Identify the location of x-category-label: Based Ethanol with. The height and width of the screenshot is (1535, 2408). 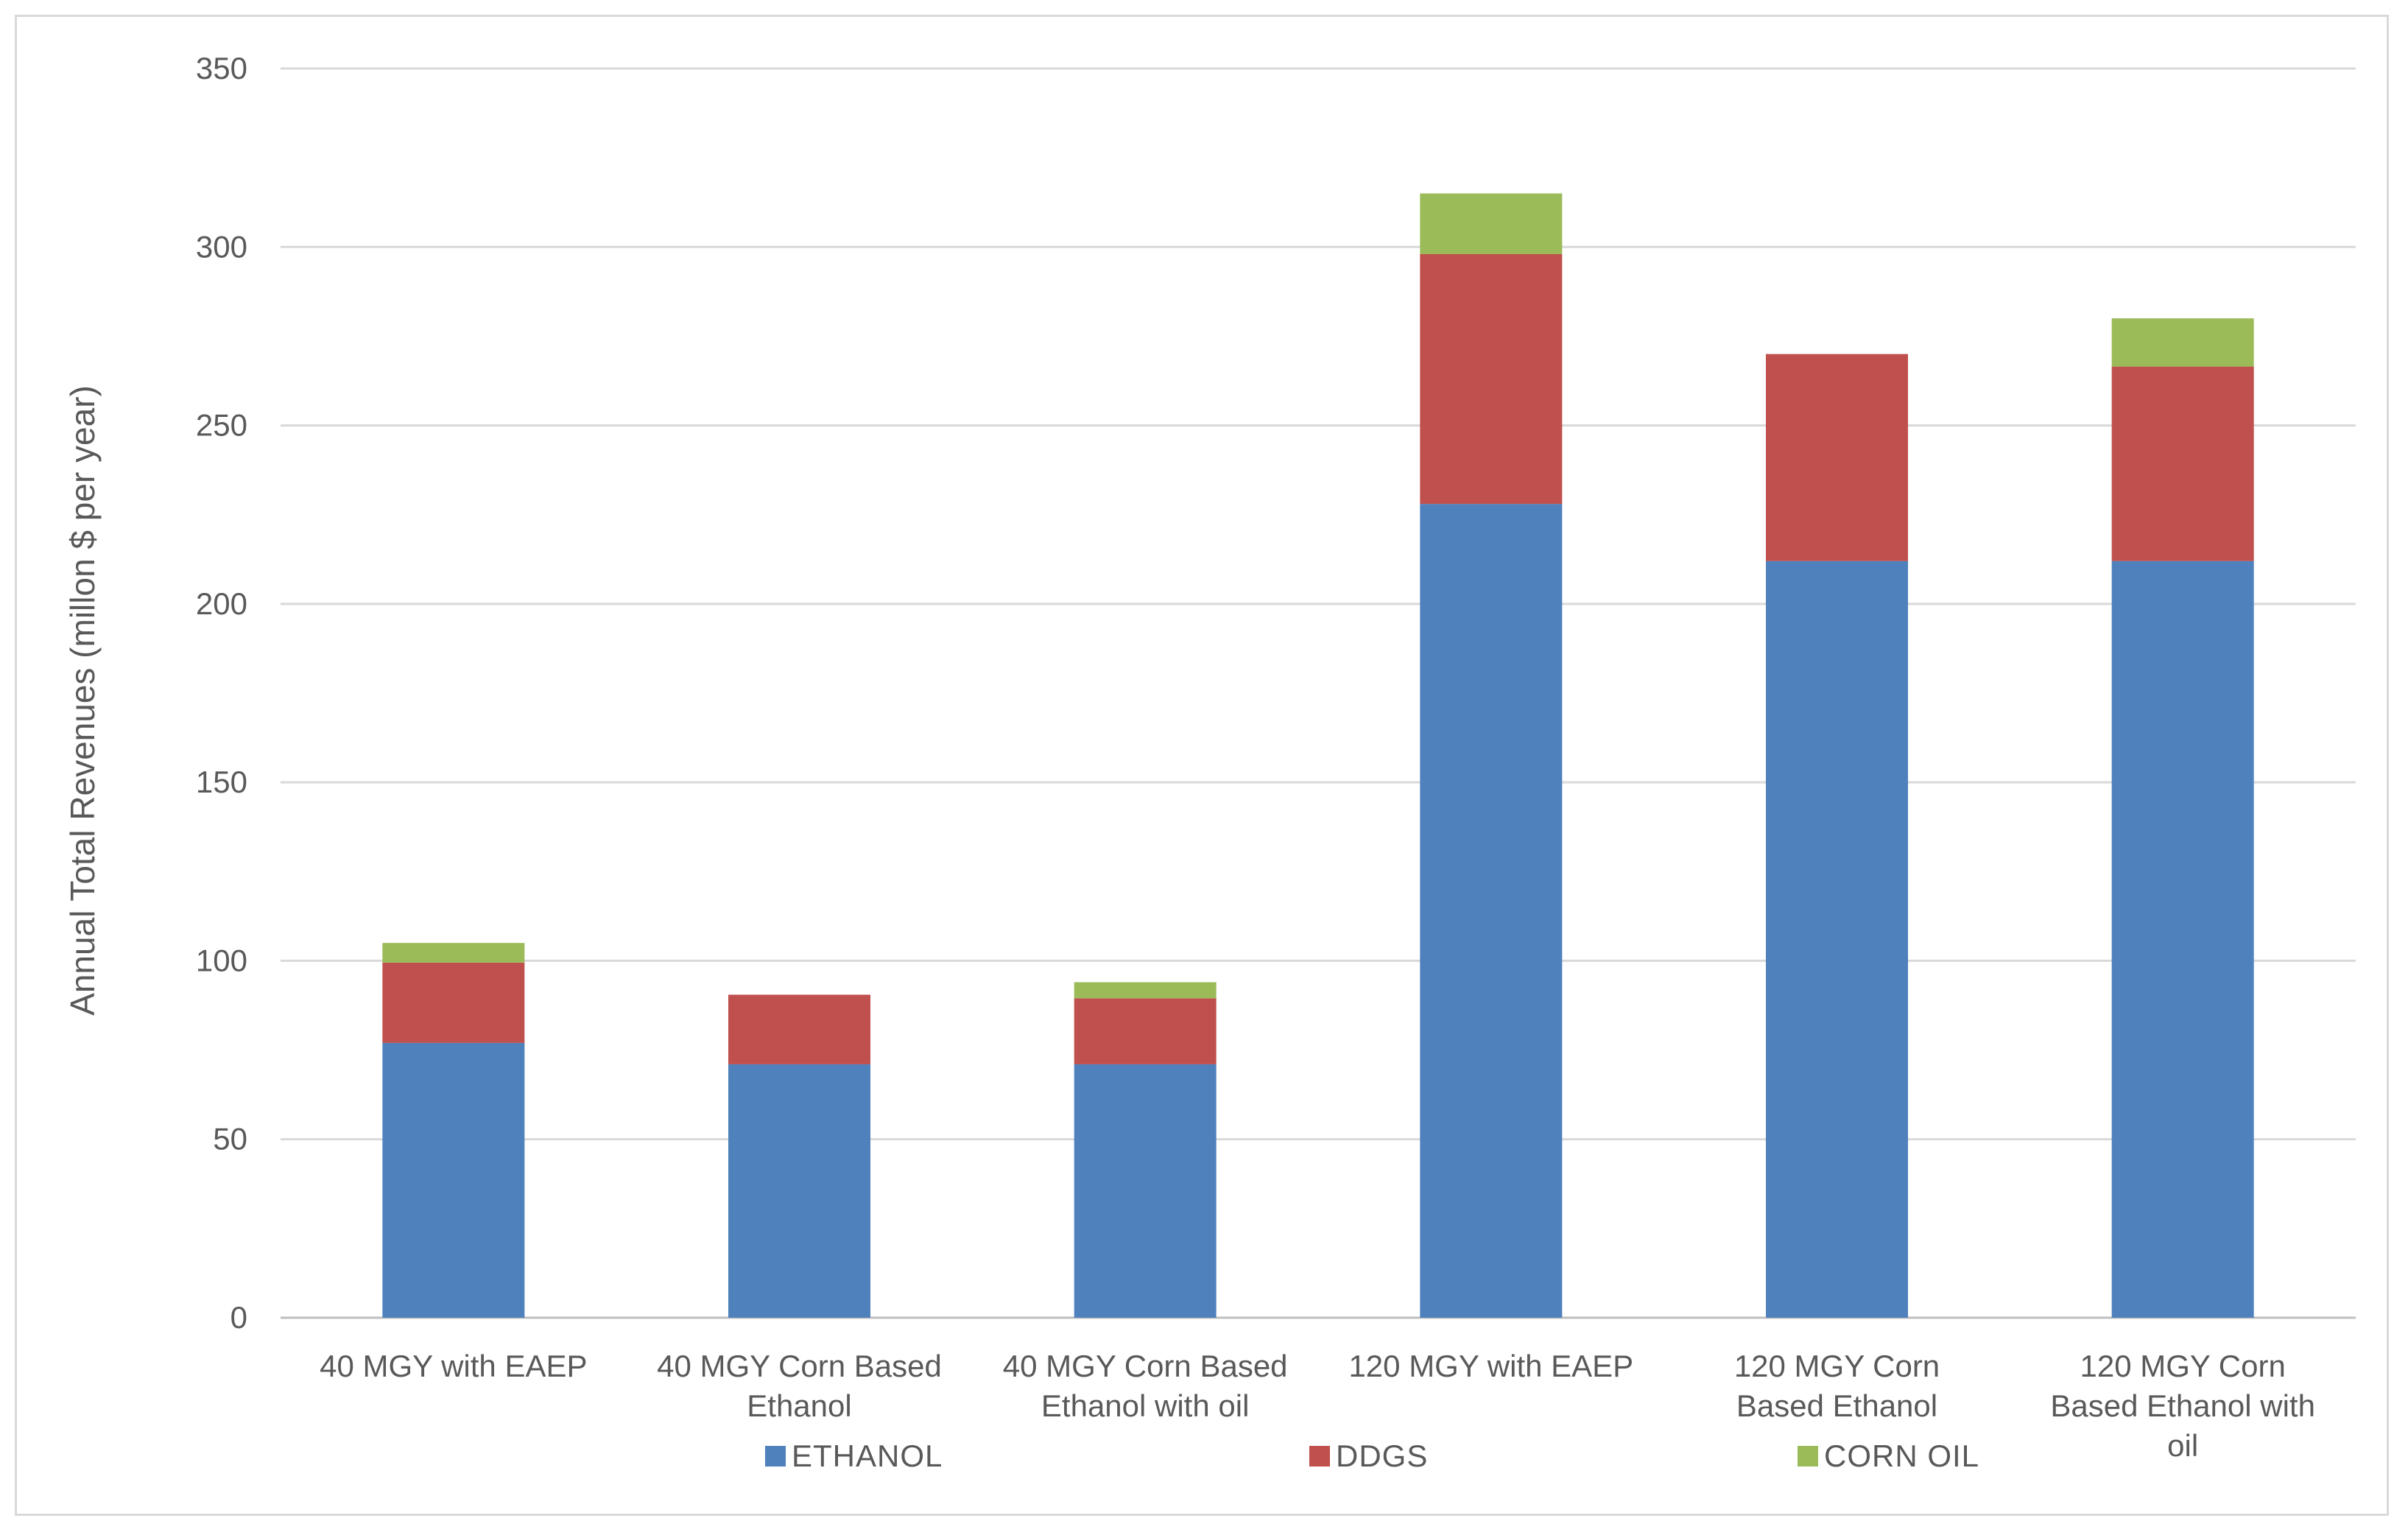
(2182, 1405).